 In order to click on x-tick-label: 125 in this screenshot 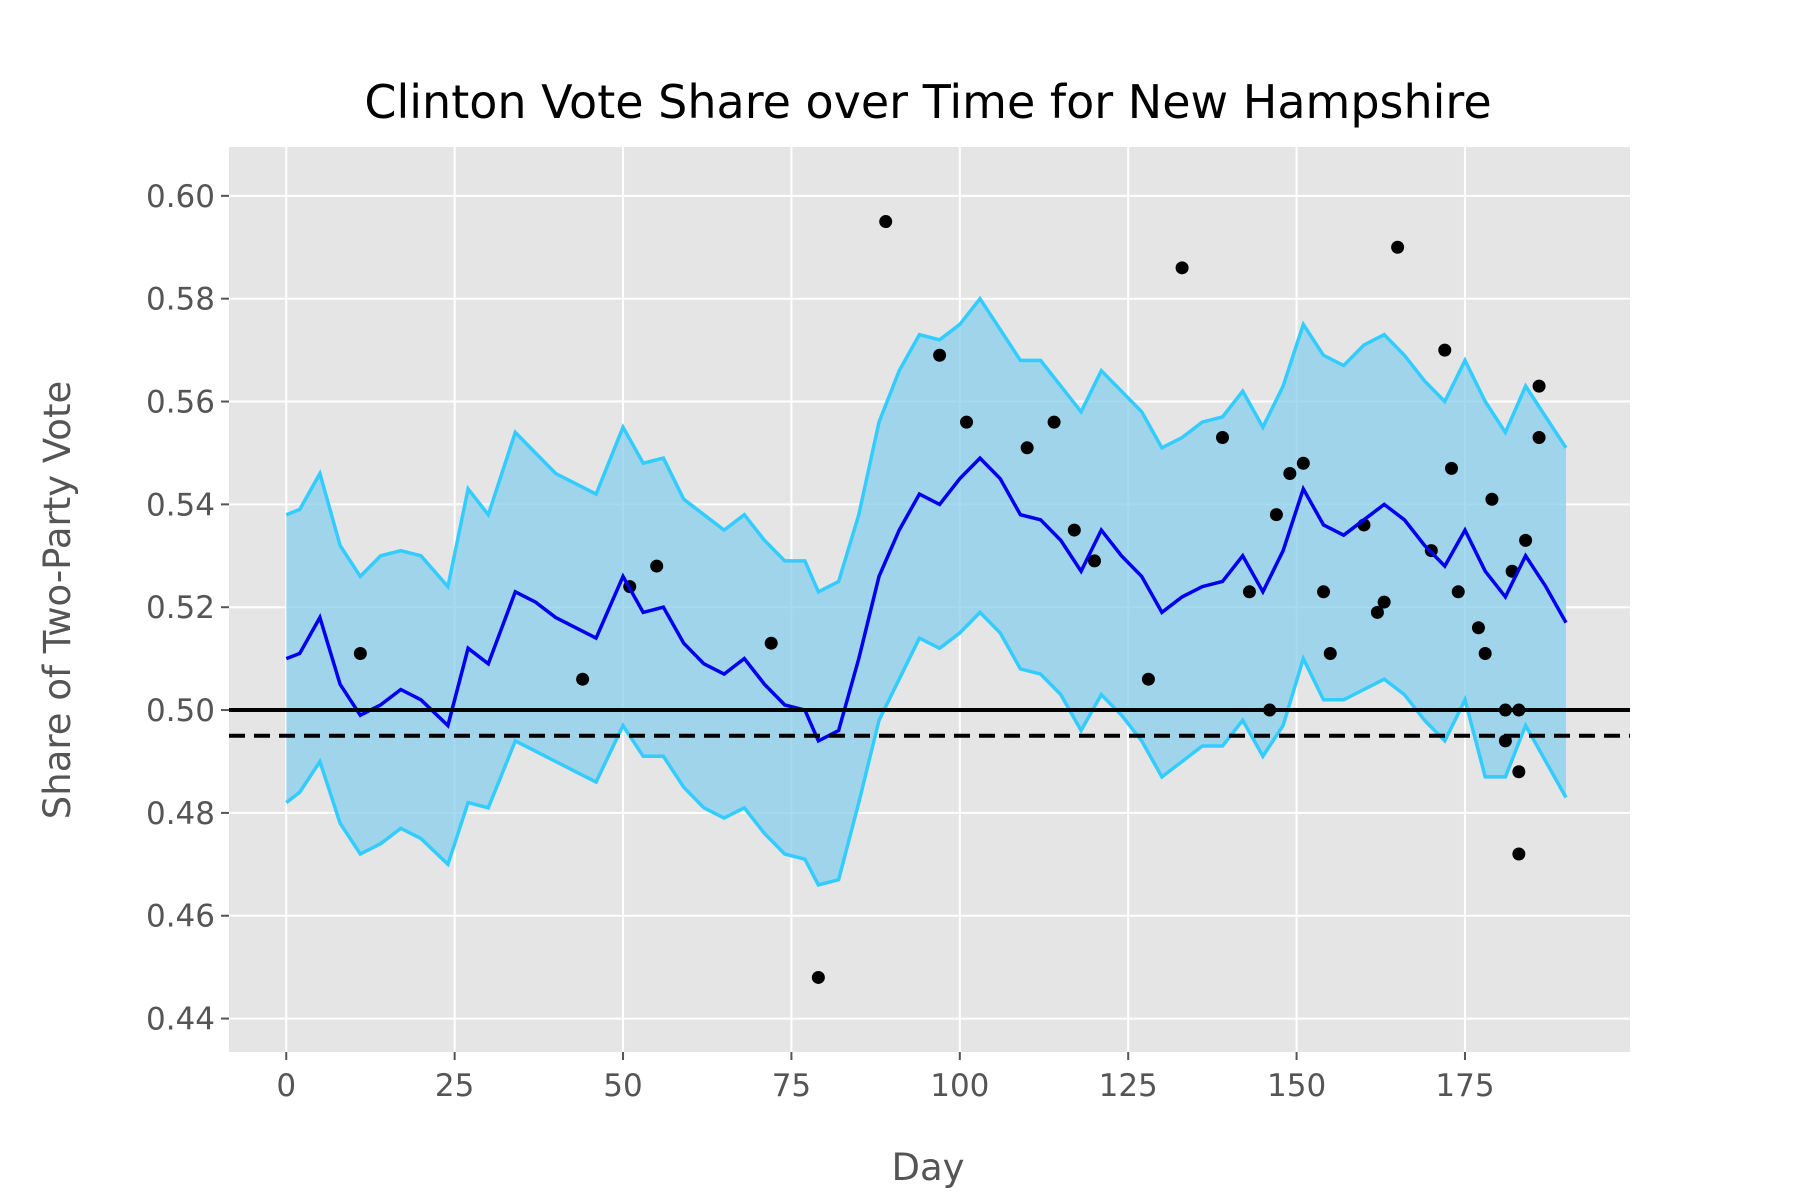, I will do `click(1128, 1086)`.